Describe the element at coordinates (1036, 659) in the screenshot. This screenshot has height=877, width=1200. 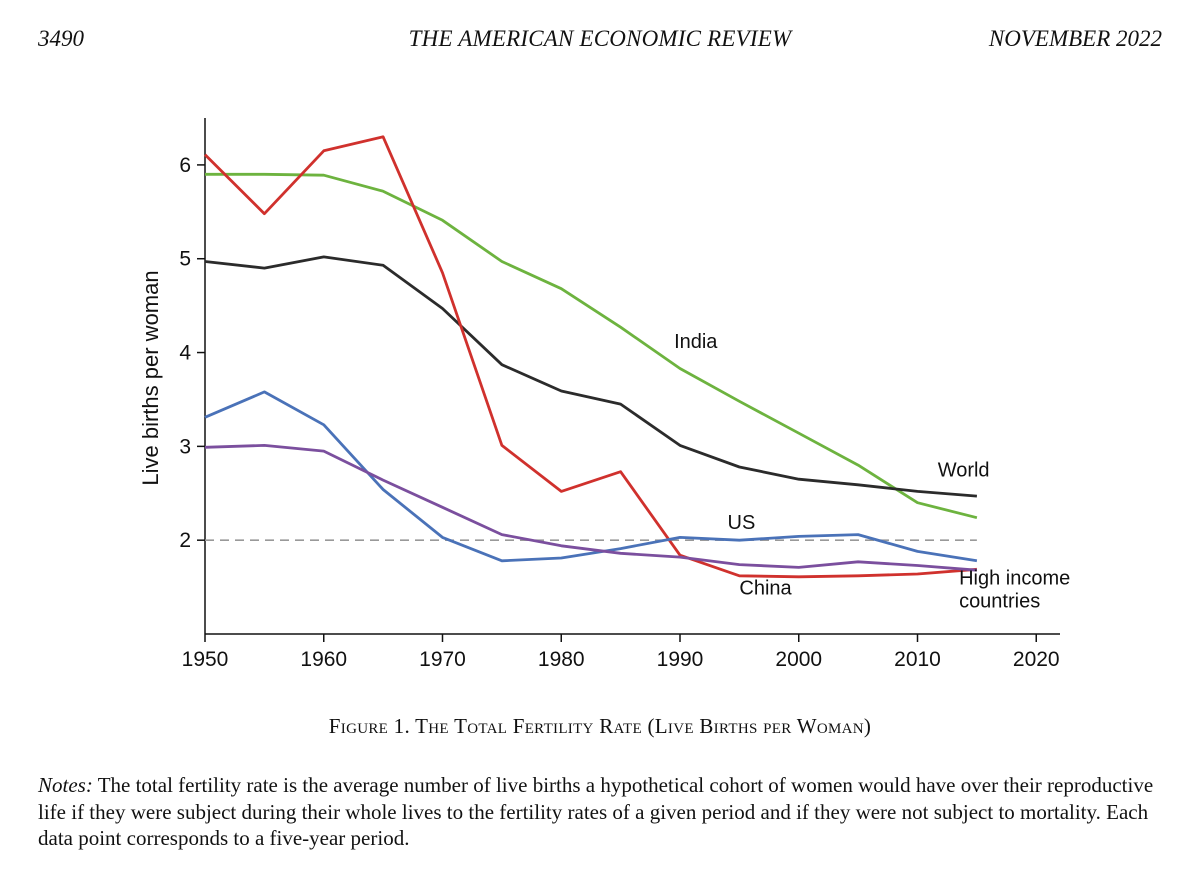
I see `x-tick-label: 2020` at that location.